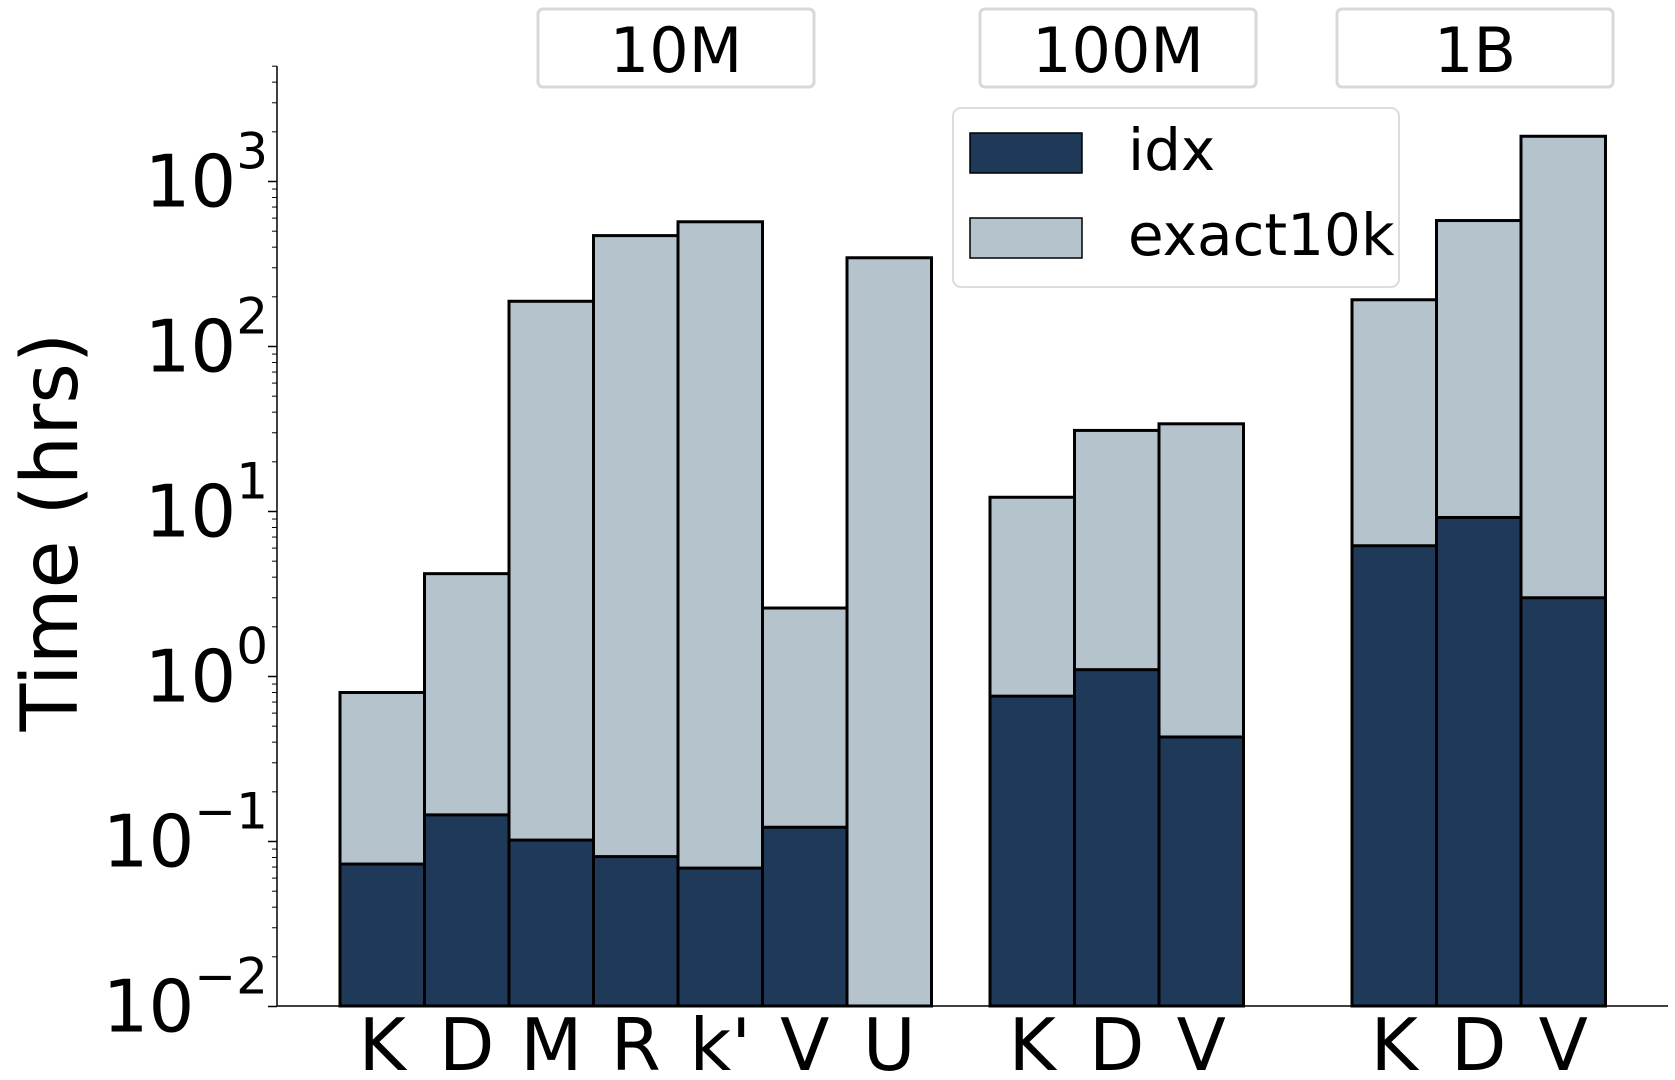  Describe the element at coordinates (206, 503) in the screenshot. I see `y-tick-label: 10¹` at that location.